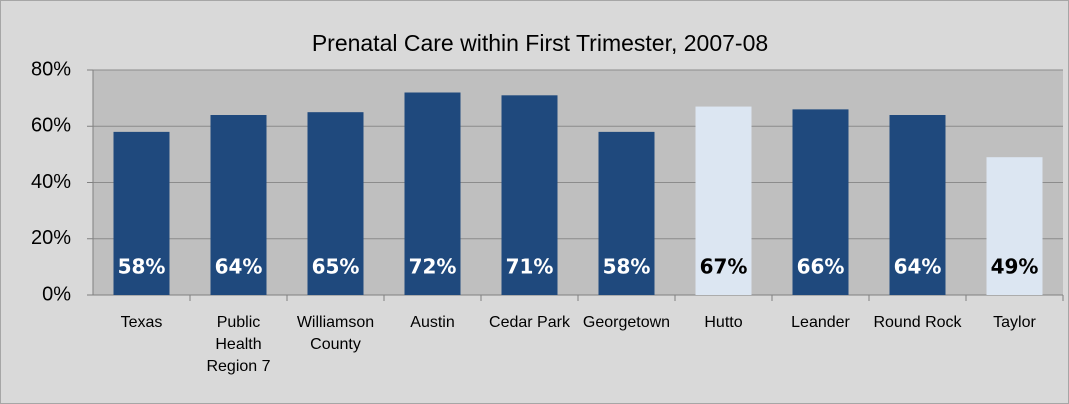 The width and height of the screenshot is (1069, 404). I want to click on x-tick-label: Texas, so click(142, 322).